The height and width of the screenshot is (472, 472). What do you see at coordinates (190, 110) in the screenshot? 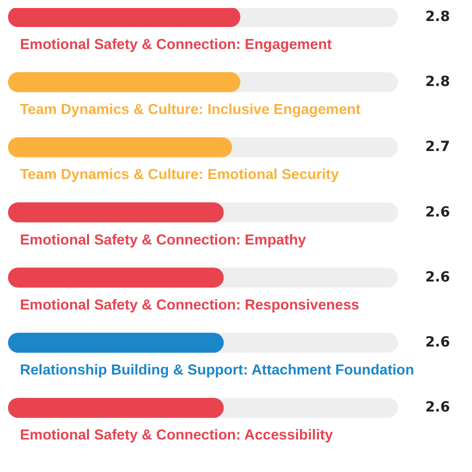
I see `y-tick-label: Team Dynamics & Culture: Inclusive Engagement` at bounding box center [190, 110].